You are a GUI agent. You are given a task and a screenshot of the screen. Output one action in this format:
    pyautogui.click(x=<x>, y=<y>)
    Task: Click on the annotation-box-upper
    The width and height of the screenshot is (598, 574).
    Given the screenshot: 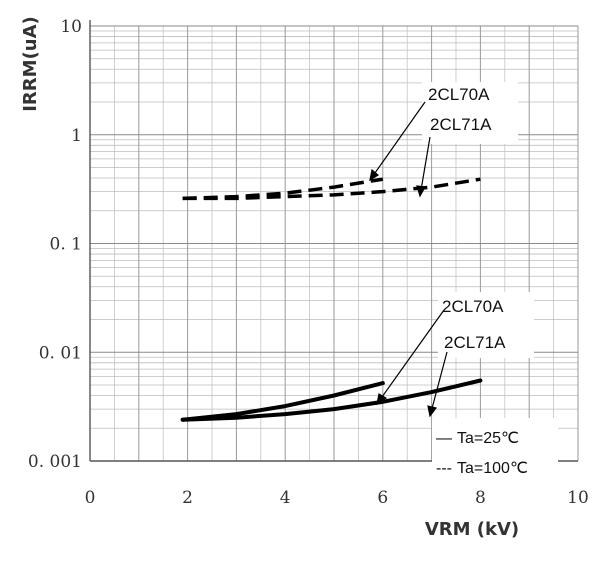 What is the action you would take?
    pyautogui.click(x=470, y=113)
    